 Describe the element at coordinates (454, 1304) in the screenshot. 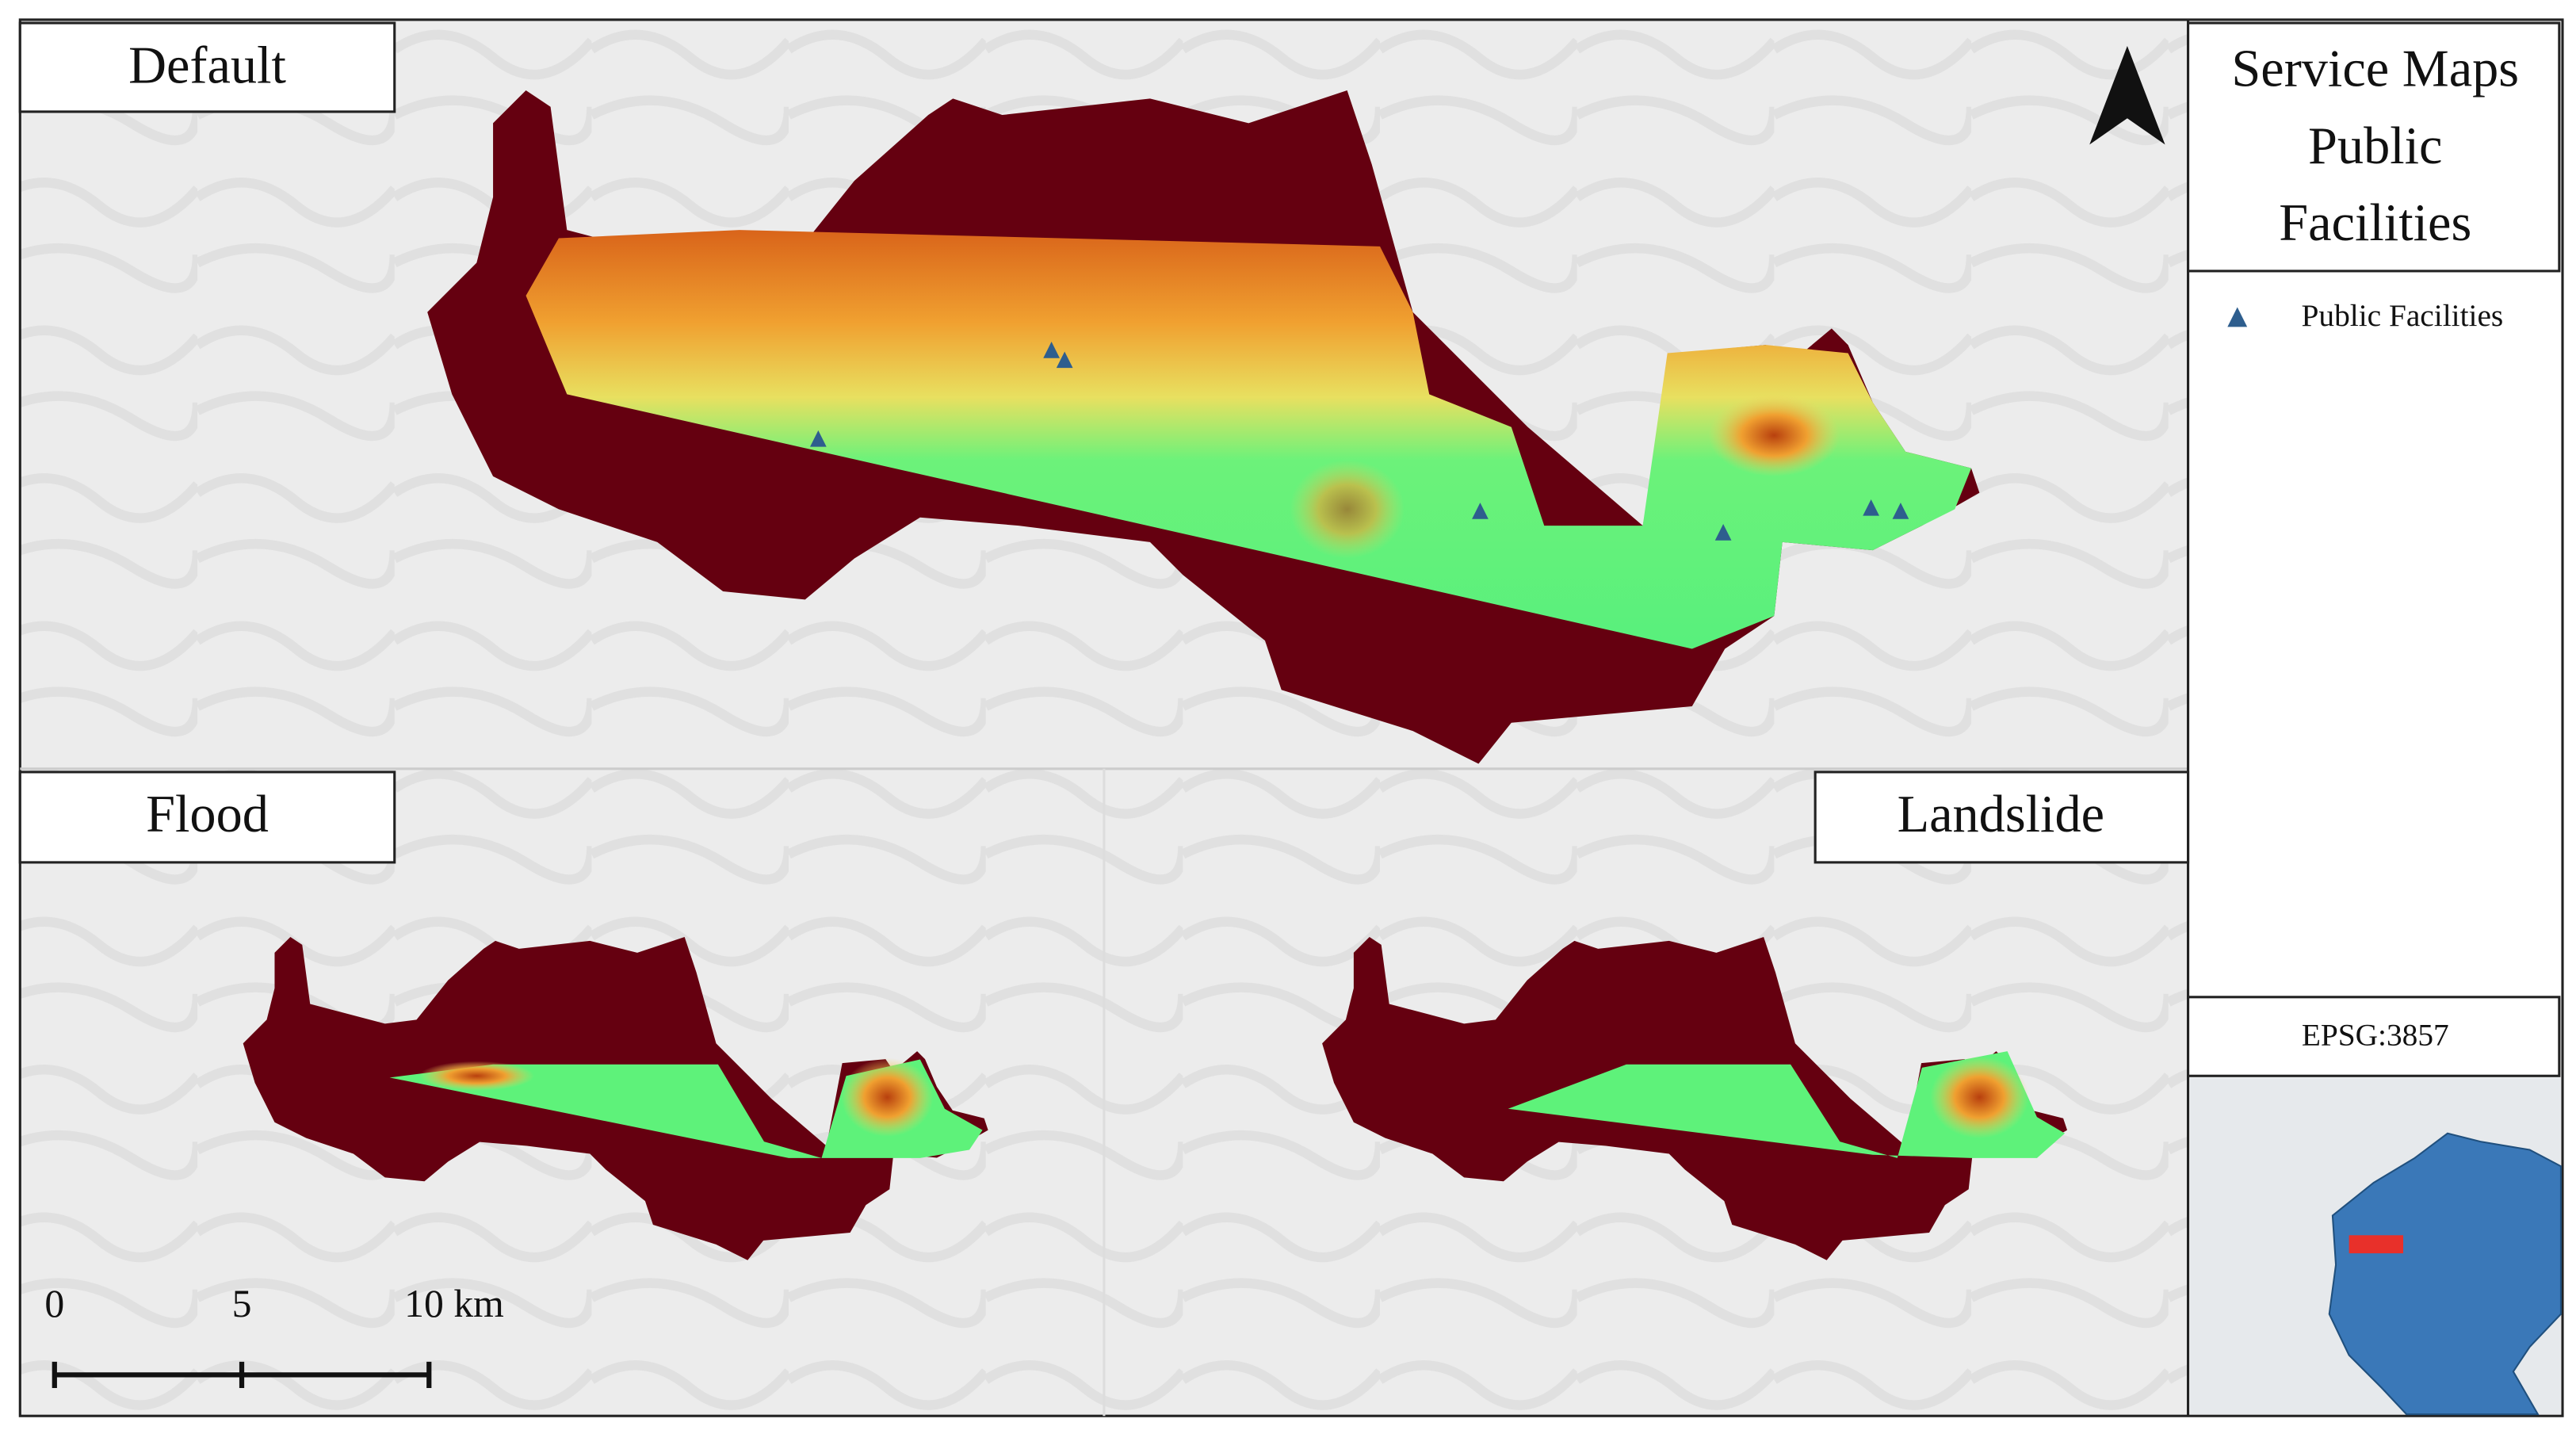

I see `scale-label: 10 km` at that location.